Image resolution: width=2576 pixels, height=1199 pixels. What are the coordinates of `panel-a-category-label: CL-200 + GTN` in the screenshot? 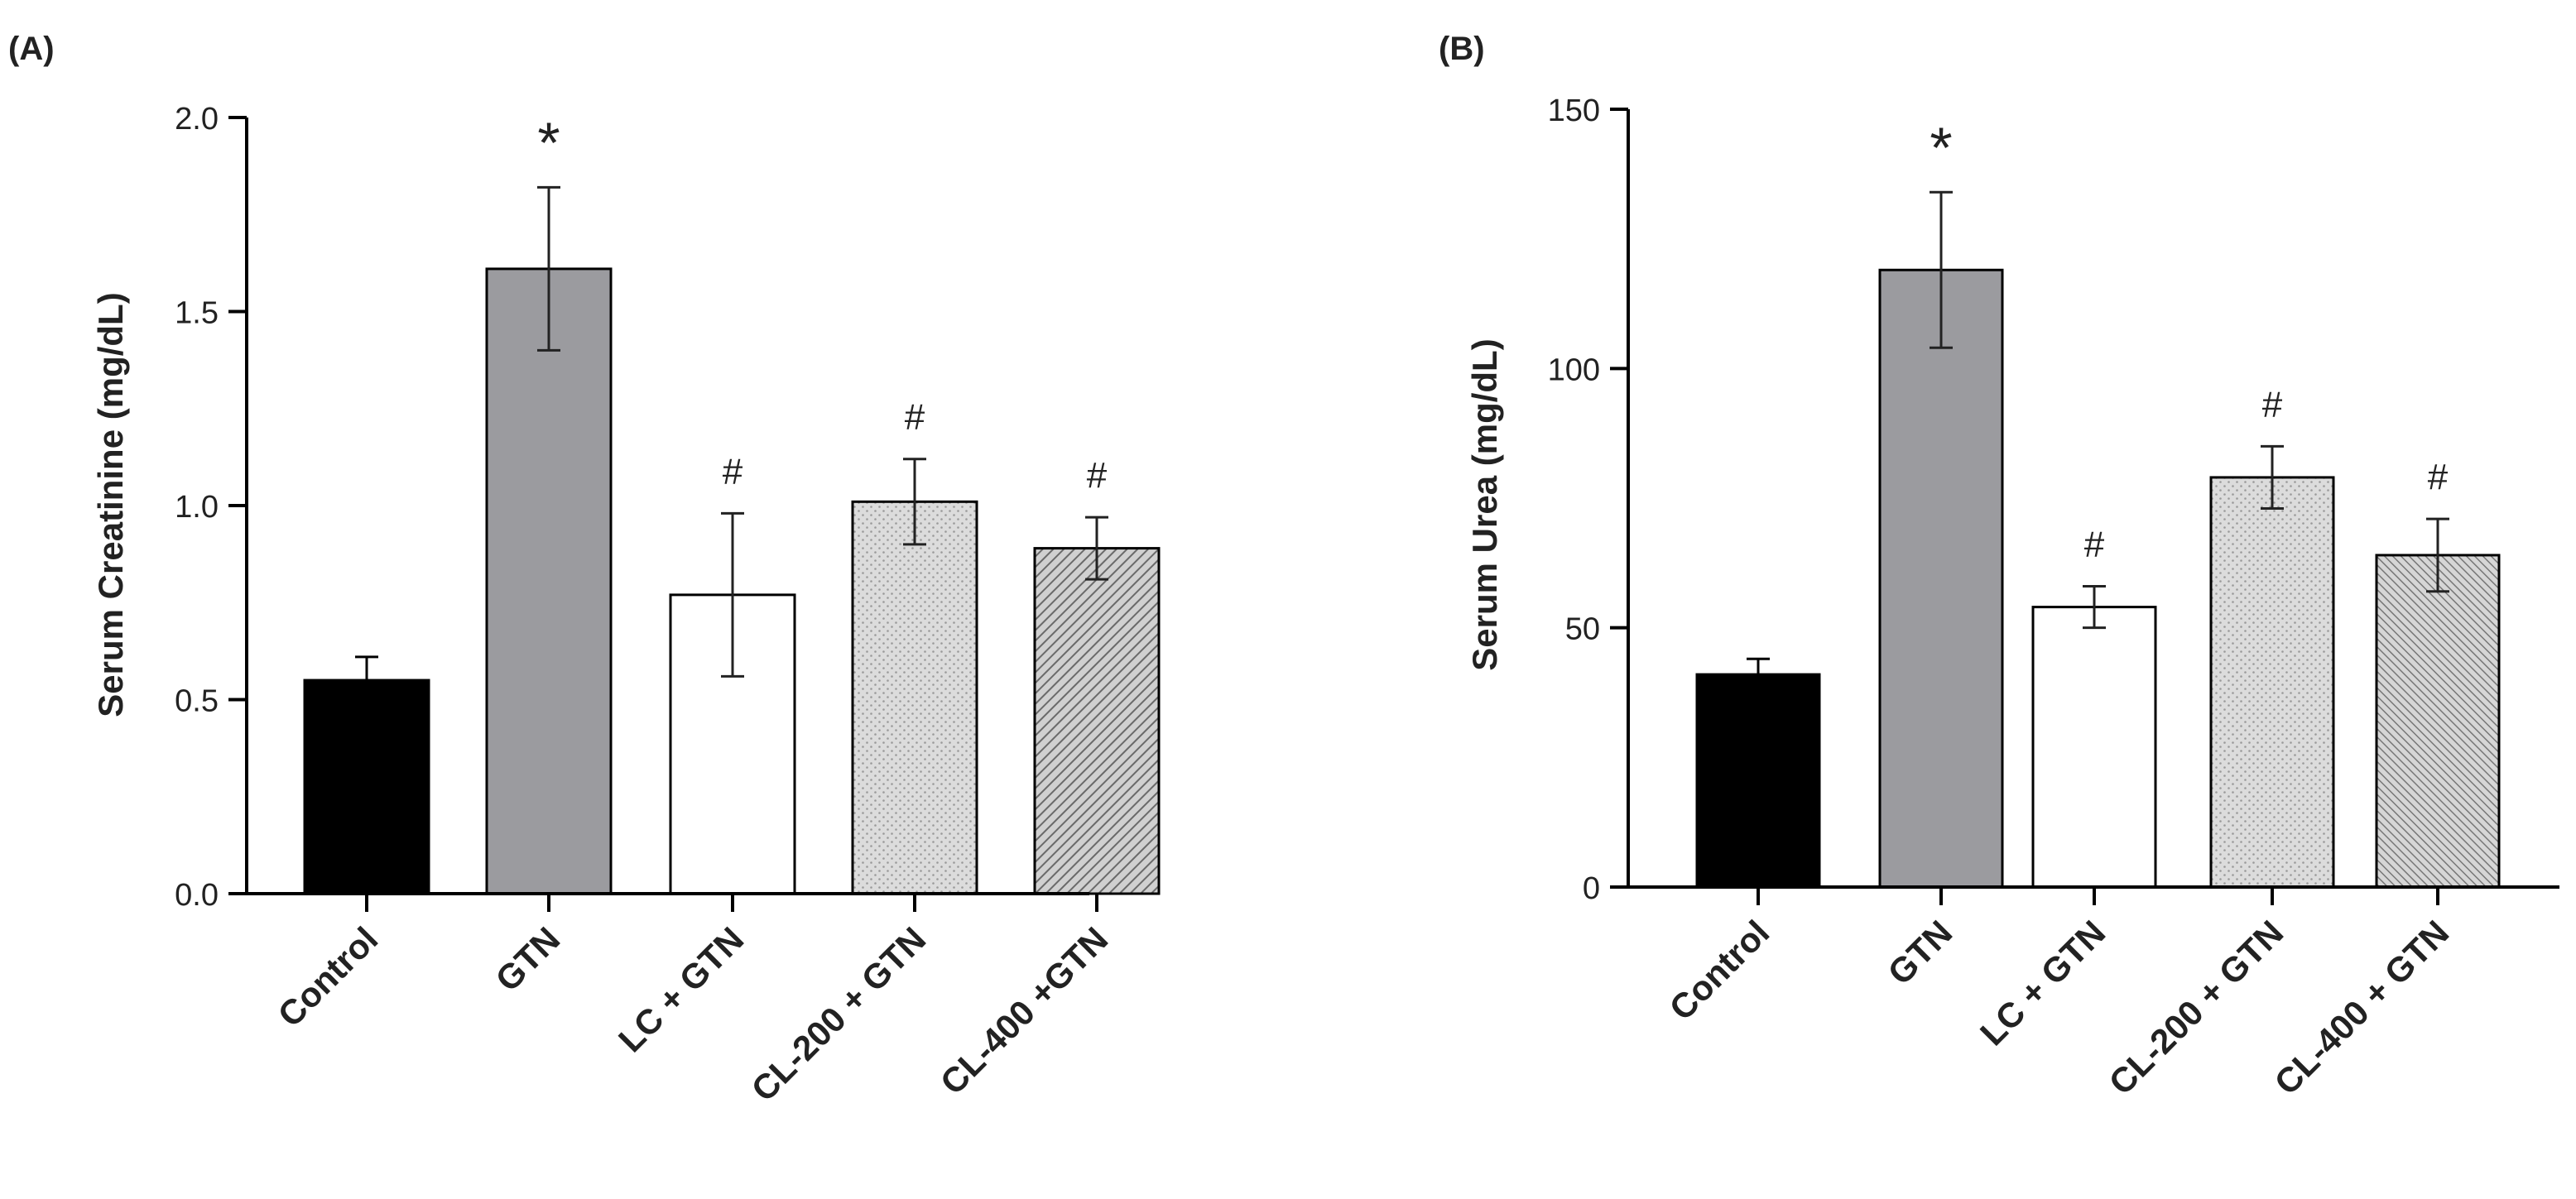 It's located at (839, 1014).